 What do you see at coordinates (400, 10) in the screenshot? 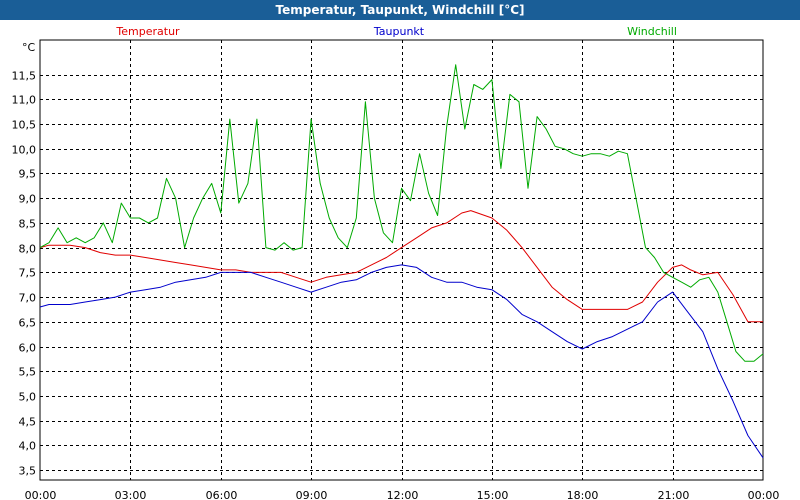
I see `chart-title: Temperatur, Taupunkt, Windchill [°C]` at bounding box center [400, 10].